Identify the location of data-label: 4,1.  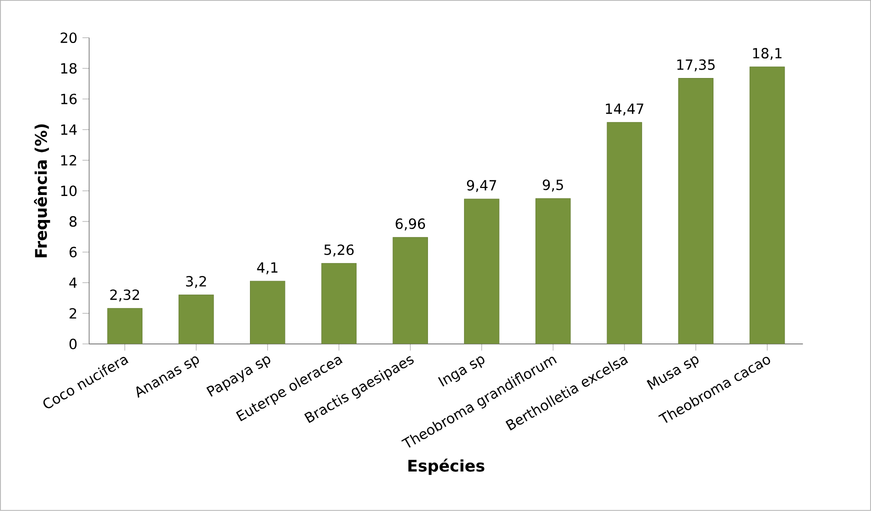
(267, 268).